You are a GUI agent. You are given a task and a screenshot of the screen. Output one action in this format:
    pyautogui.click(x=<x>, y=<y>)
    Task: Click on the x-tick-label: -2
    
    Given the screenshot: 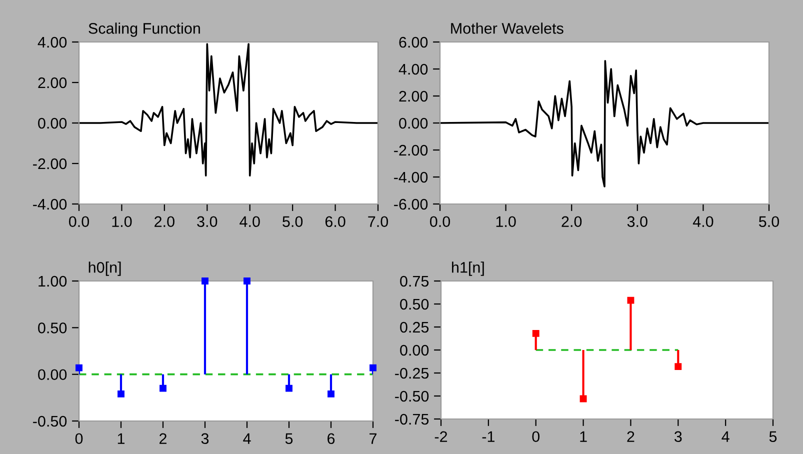 What is the action you would take?
    pyautogui.click(x=441, y=436)
    